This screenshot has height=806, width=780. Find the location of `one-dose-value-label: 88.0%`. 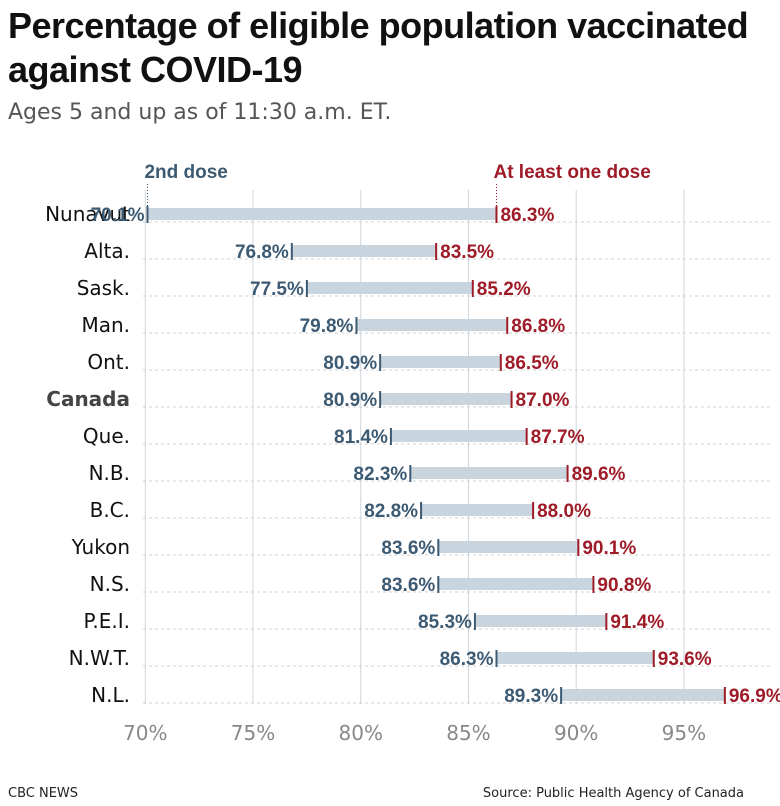

one-dose-value-label: 88.0% is located at coordinates (564, 511).